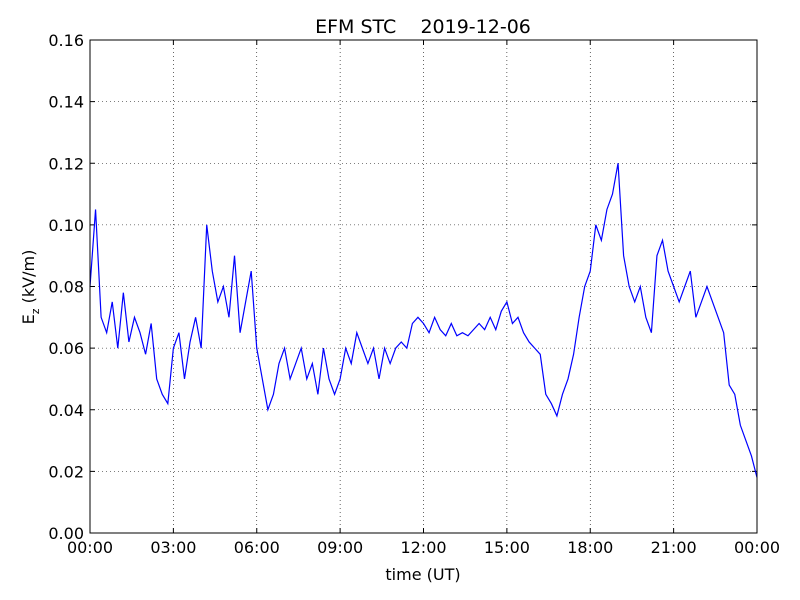 Image resolution: width=800 pixels, height=600 pixels. Describe the element at coordinates (66, 471) in the screenshot. I see `y-tick-label: 0.02` at that location.